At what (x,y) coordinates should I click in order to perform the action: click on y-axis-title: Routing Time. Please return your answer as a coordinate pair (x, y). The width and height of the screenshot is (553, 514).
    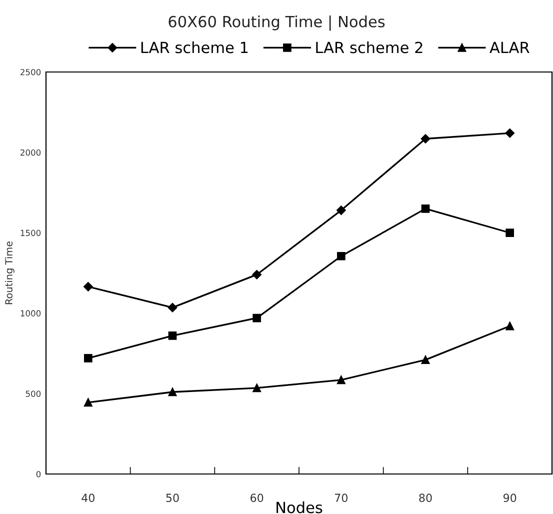
    Looking at the image, I should click on (9, 272).